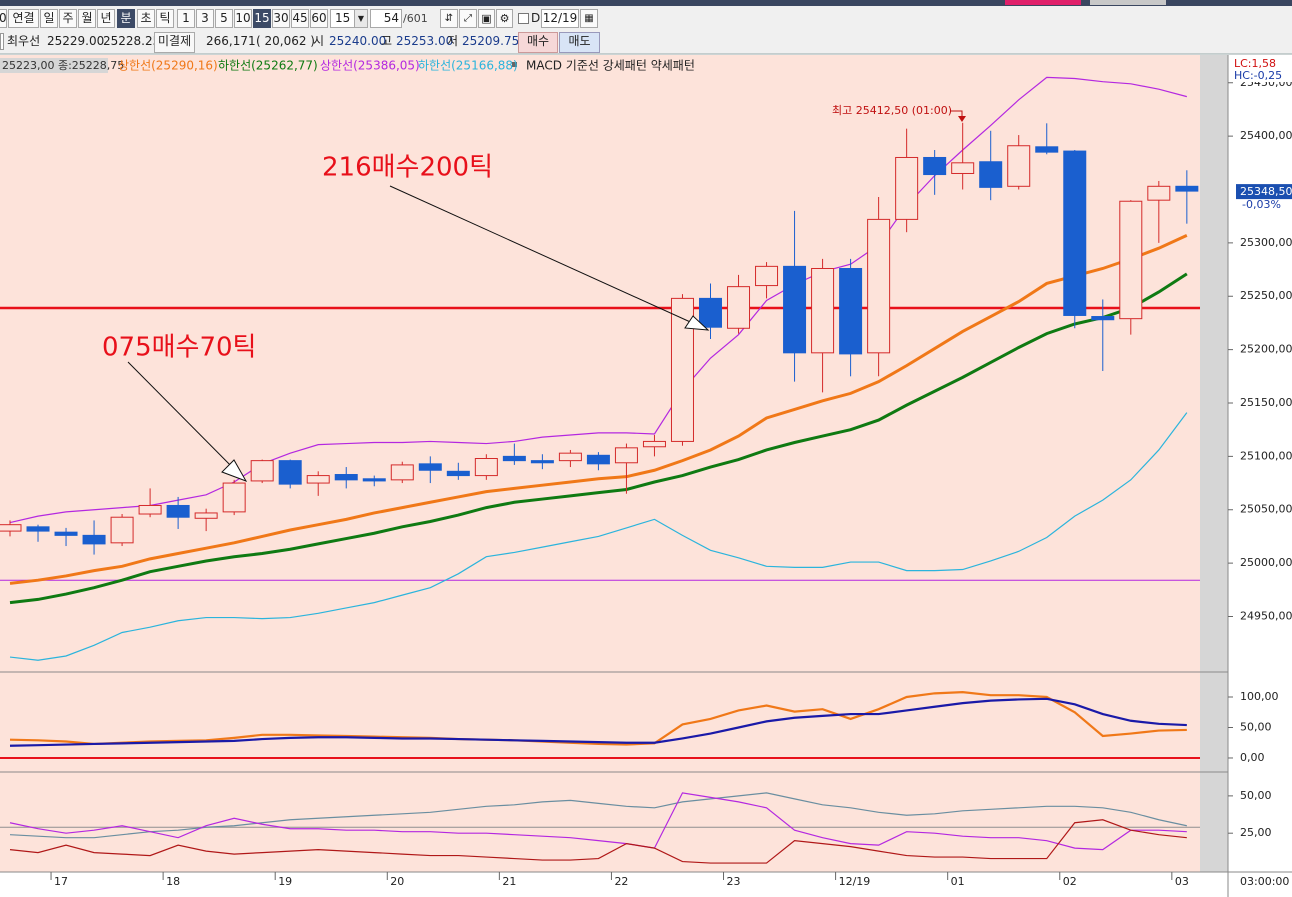 This screenshot has height=897, width=1292. Describe the element at coordinates (536, 18) in the screenshot. I see `d-label: D` at that location.